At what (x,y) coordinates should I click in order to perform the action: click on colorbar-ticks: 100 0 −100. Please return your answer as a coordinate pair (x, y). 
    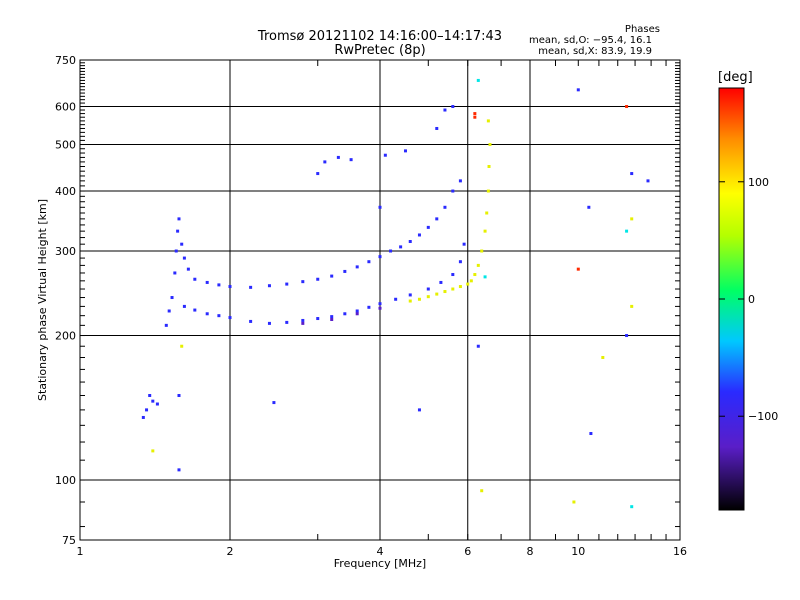
    Looking at the image, I should click on (748, 299).